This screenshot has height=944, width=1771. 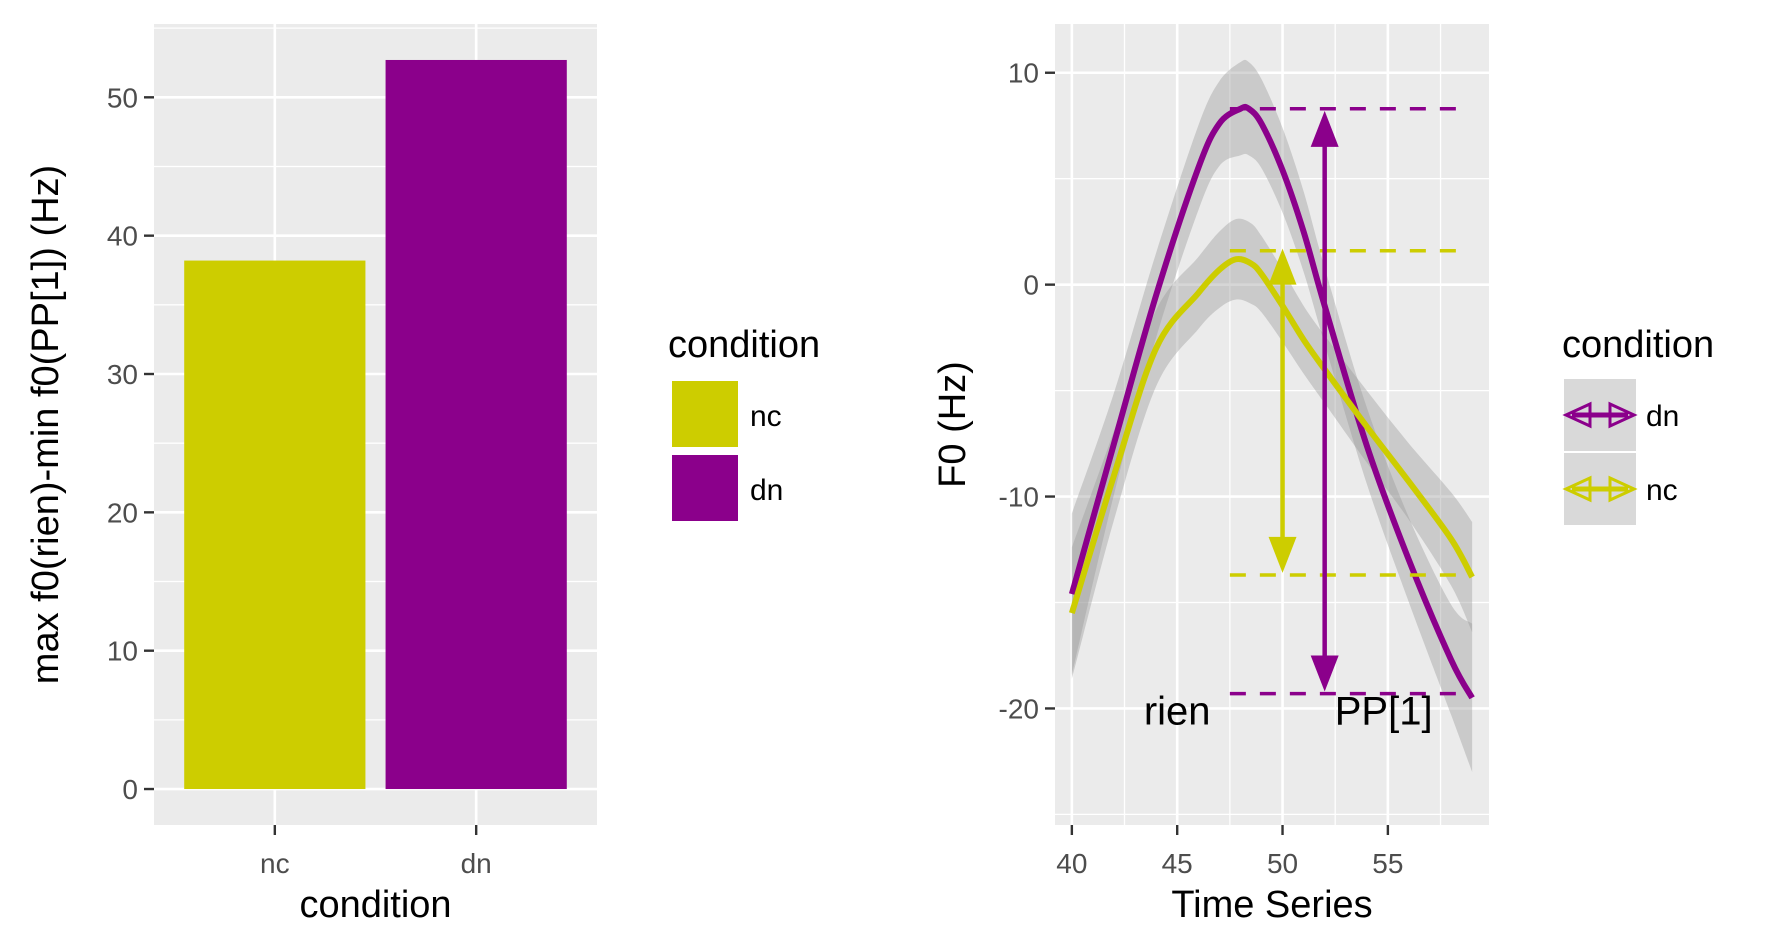 I want to click on bar-legend-key-nc, so click(x=705, y=414).